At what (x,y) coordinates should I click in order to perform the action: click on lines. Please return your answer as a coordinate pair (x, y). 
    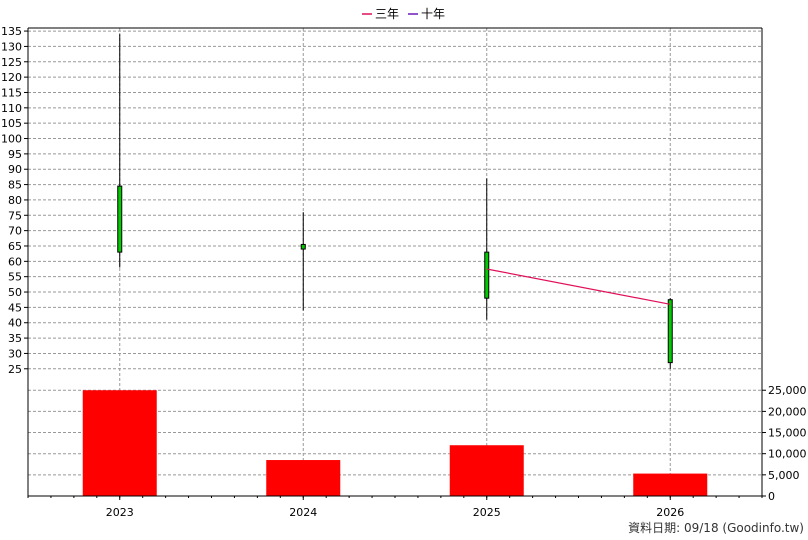
    Looking at the image, I should click on (578, 286).